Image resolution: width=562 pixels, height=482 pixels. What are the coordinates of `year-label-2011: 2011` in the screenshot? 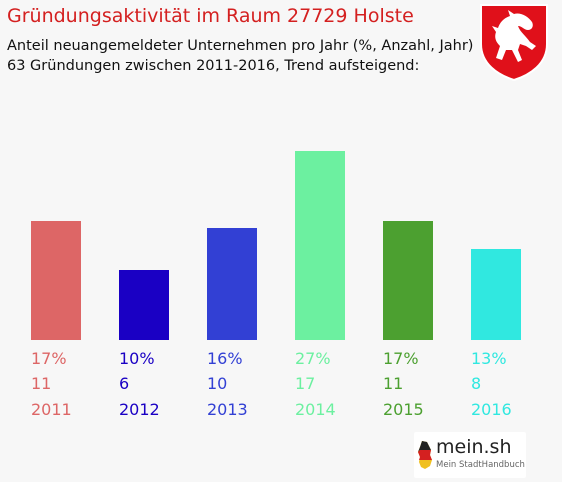 It's located at (51, 409).